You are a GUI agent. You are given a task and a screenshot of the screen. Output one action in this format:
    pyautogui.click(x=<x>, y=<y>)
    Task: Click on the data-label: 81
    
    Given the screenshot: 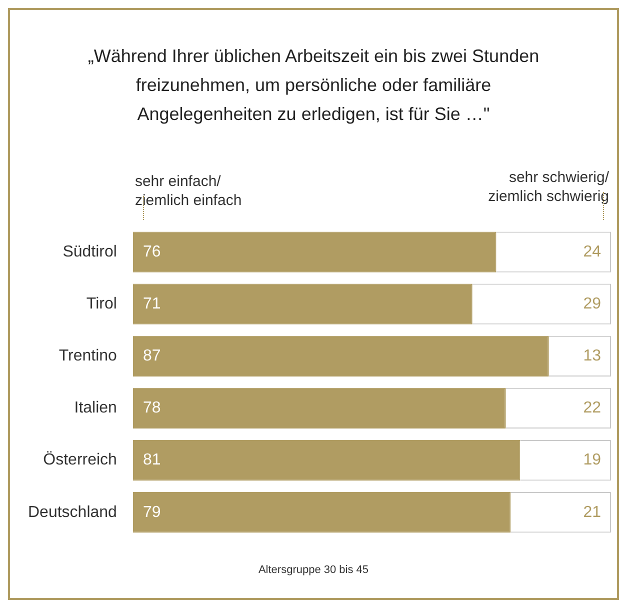 What is the action you would take?
    pyautogui.click(x=151, y=460)
    